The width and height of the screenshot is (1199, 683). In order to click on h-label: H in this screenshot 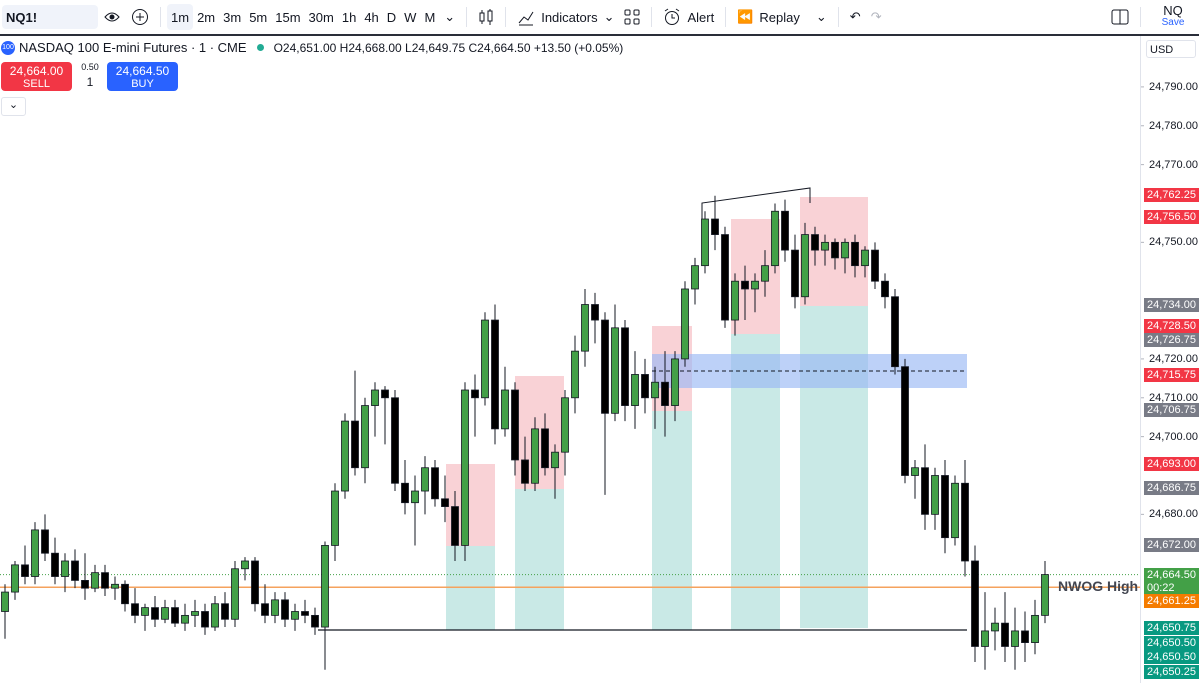, I will do `click(344, 47)`.